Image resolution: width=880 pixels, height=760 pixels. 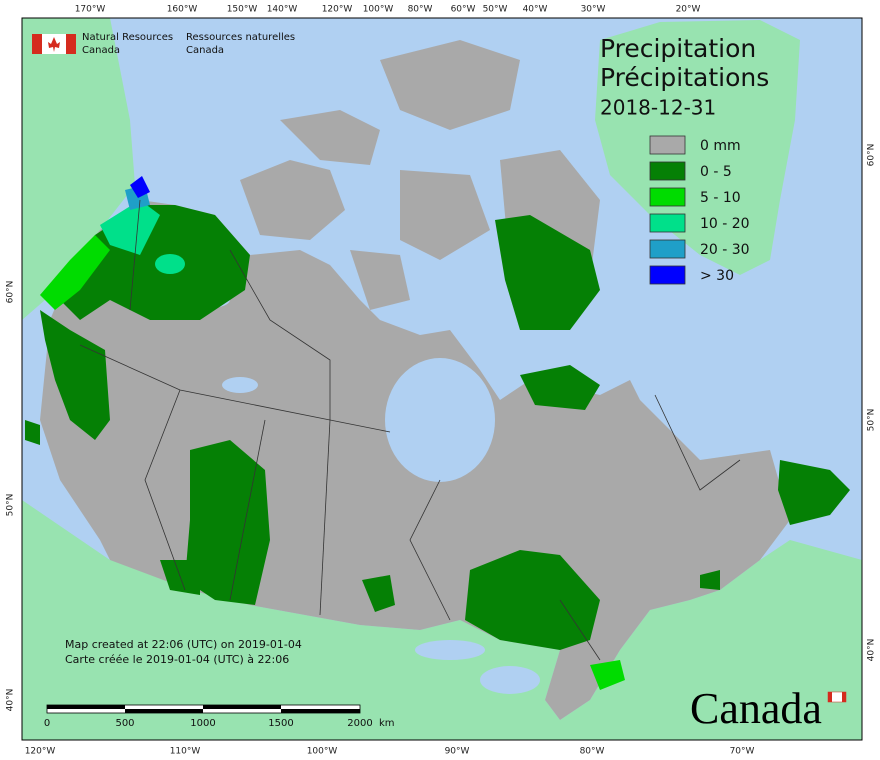 What do you see at coordinates (185, 752) in the screenshot?
I see `longitude-label: 110°W` at bounding box center [185, 752].